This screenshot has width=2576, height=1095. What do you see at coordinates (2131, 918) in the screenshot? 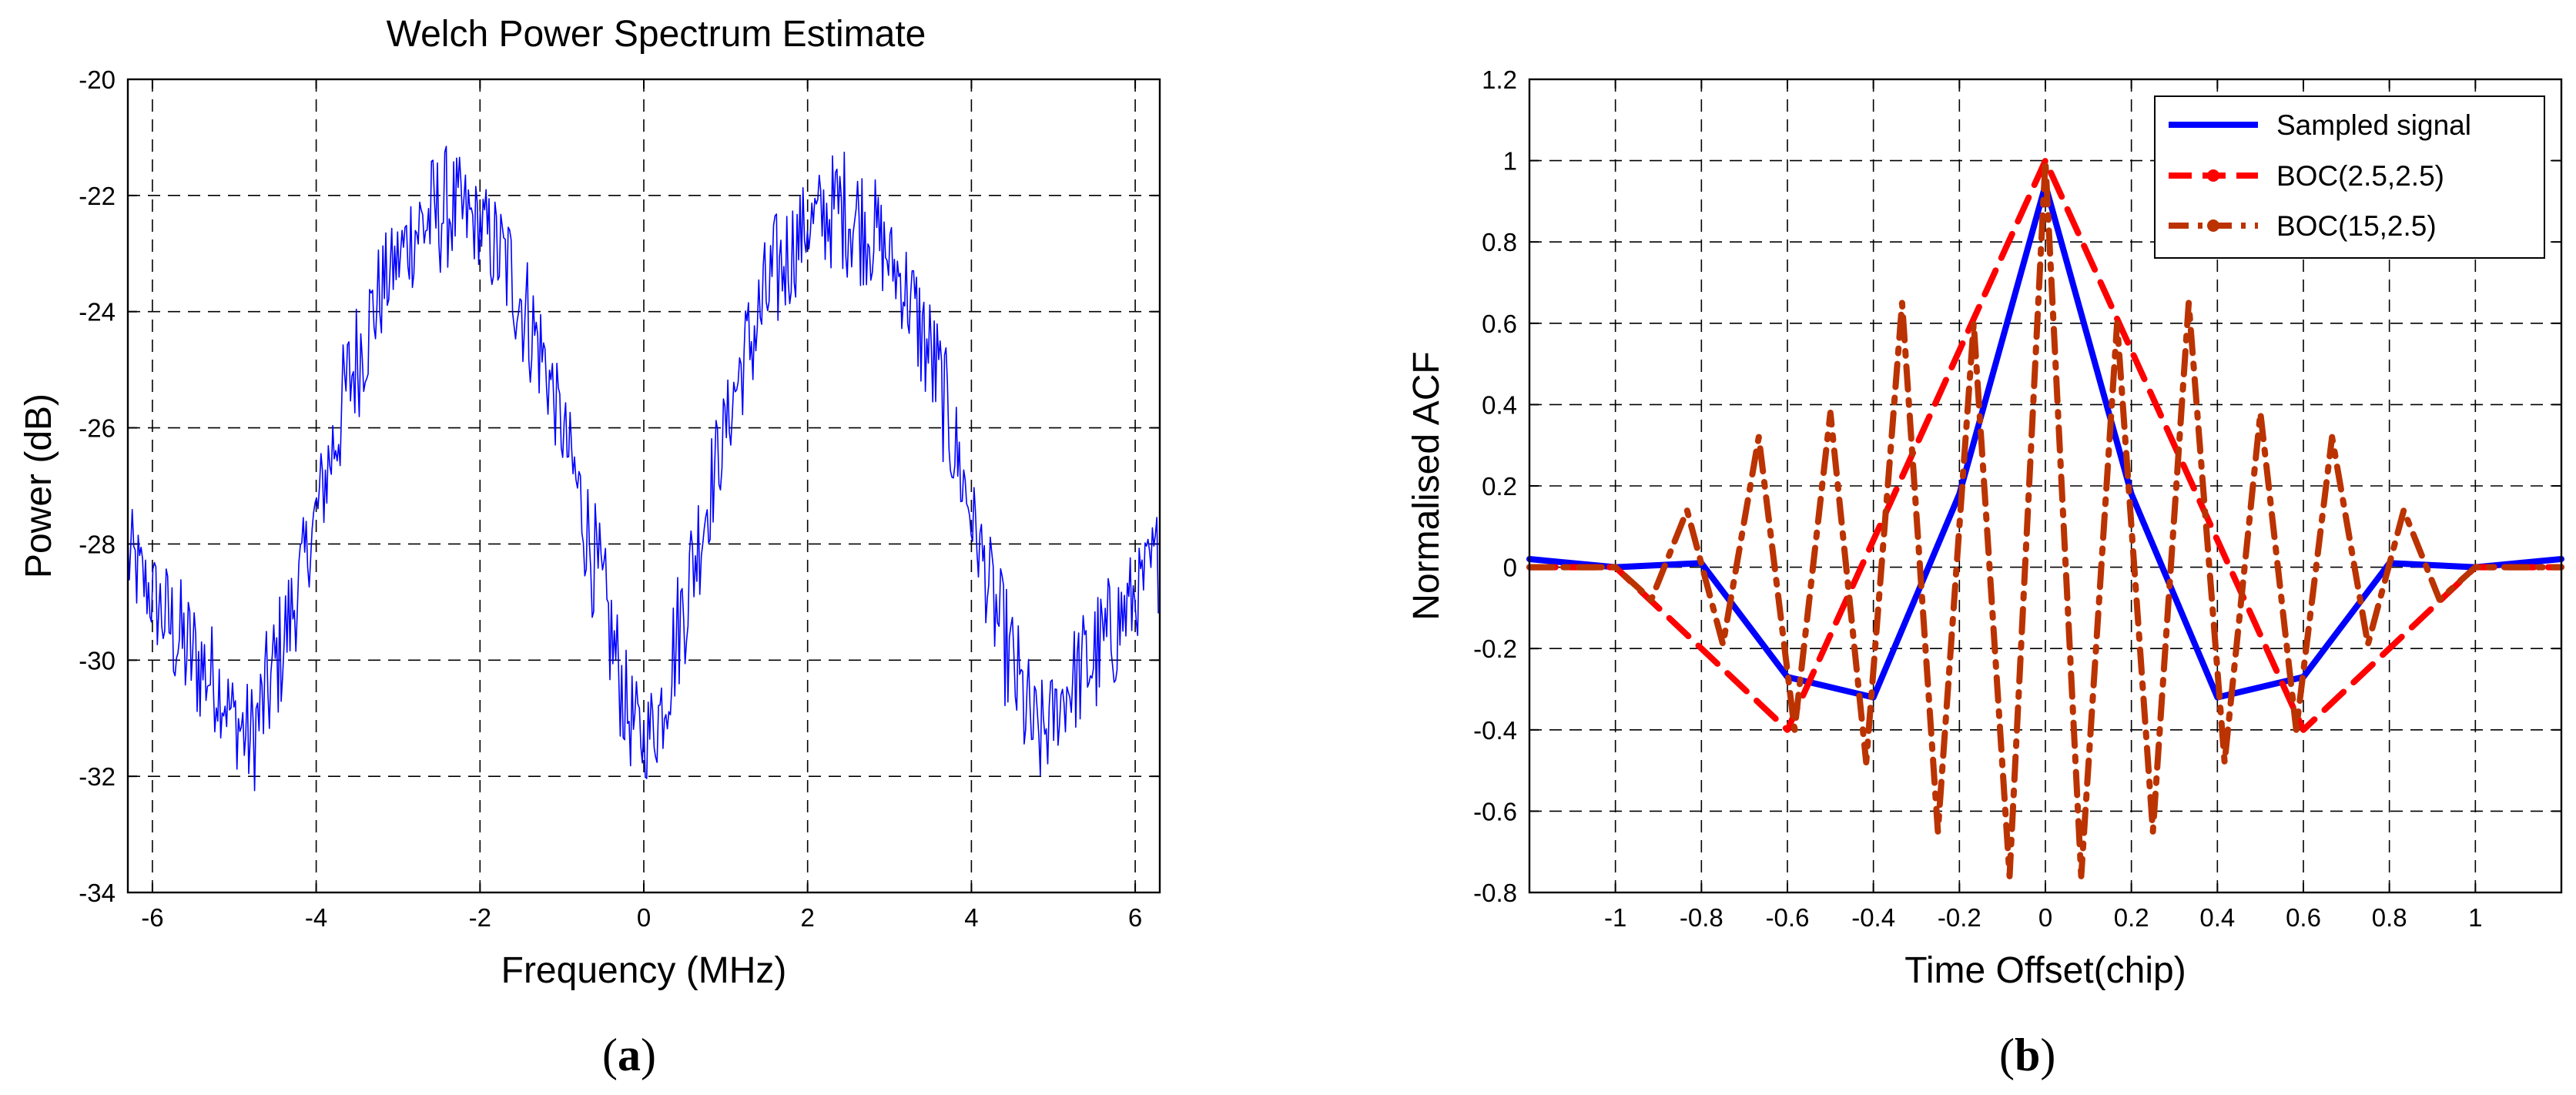
I see `x-tick-label: 0.2` at bounding box center [2131, 918].